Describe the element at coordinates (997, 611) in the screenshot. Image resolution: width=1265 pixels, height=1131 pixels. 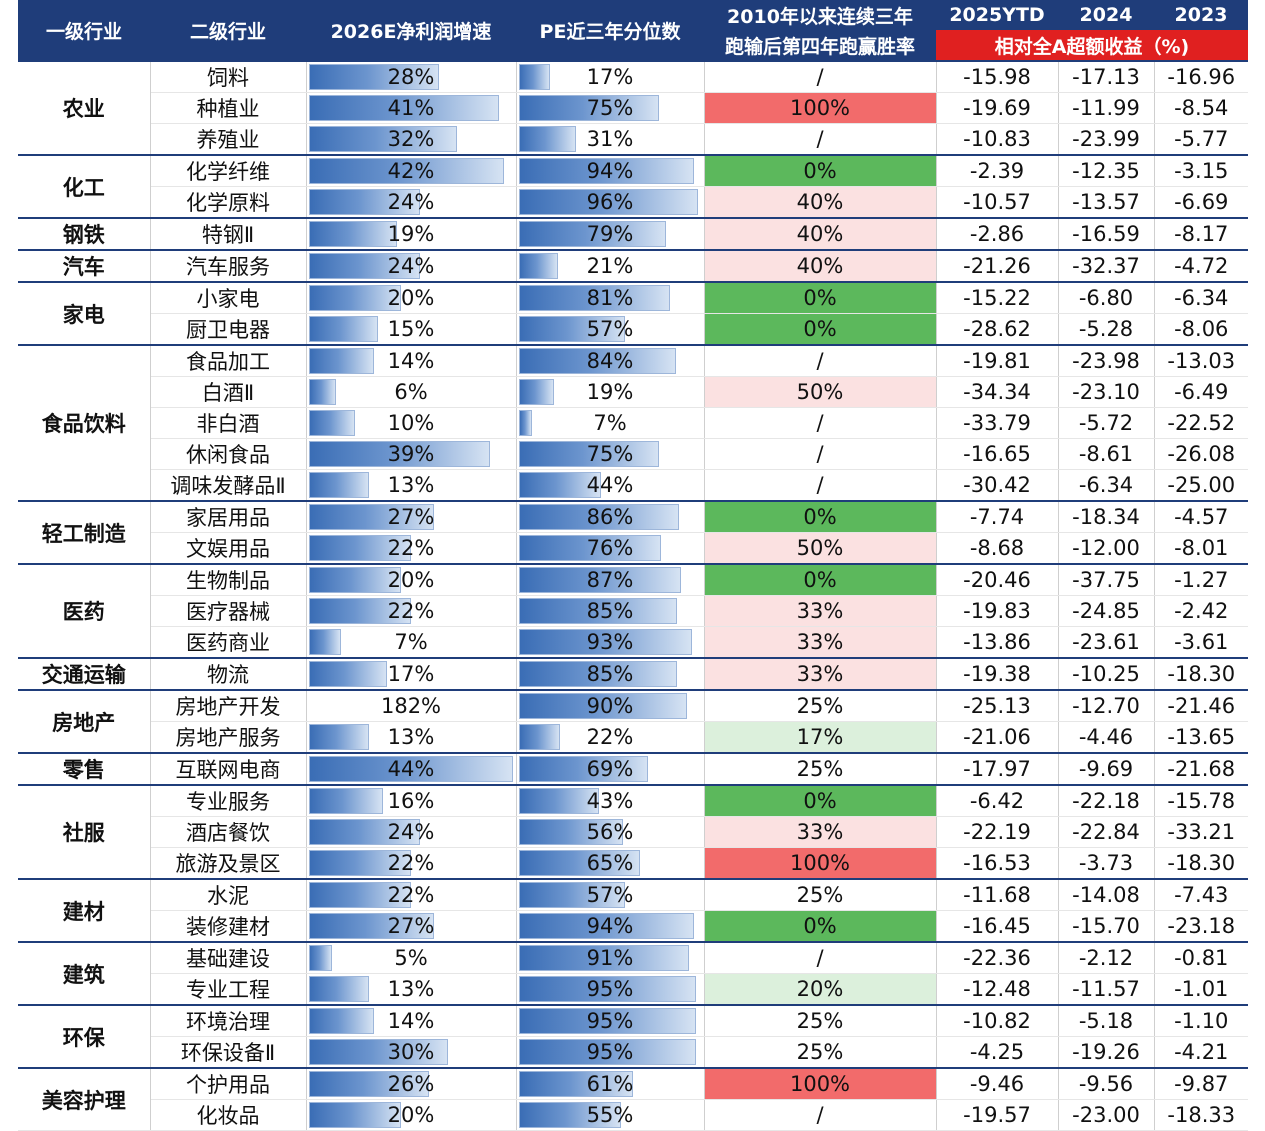
I see `excess-return-2025ytd: -19.83` at that location.